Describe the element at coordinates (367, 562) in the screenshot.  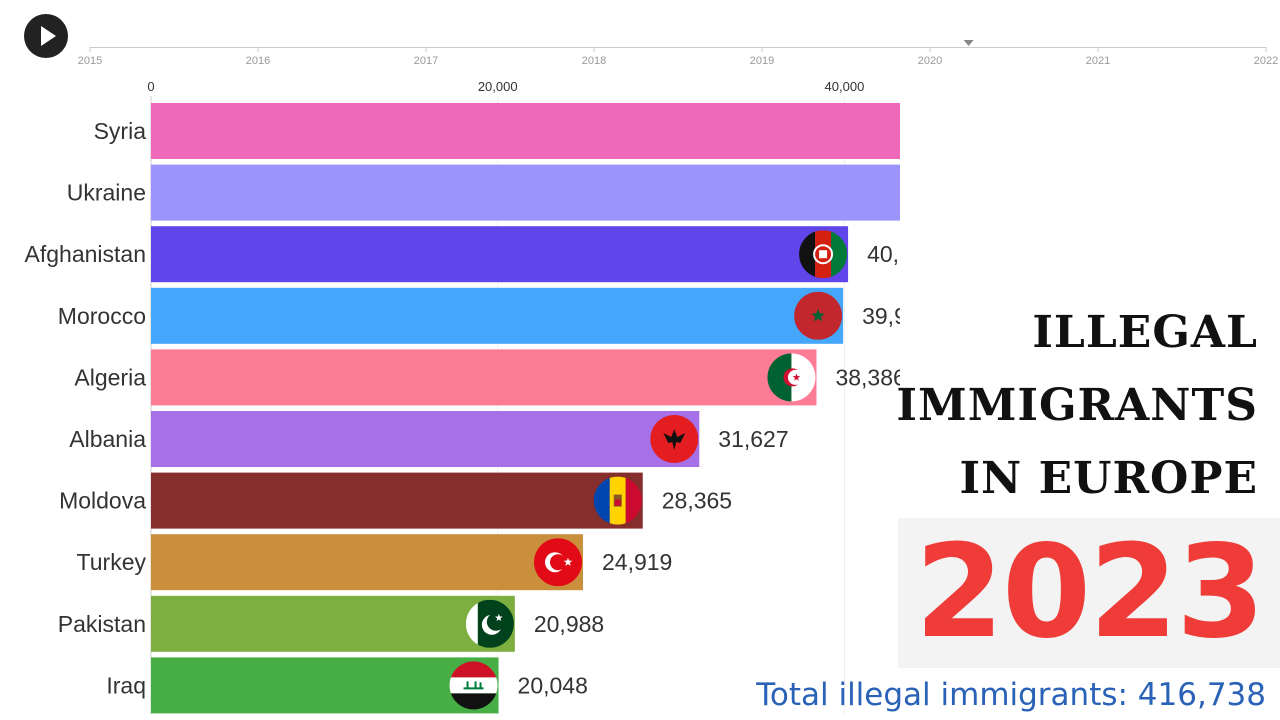
I see `bar-turkey` at that location.